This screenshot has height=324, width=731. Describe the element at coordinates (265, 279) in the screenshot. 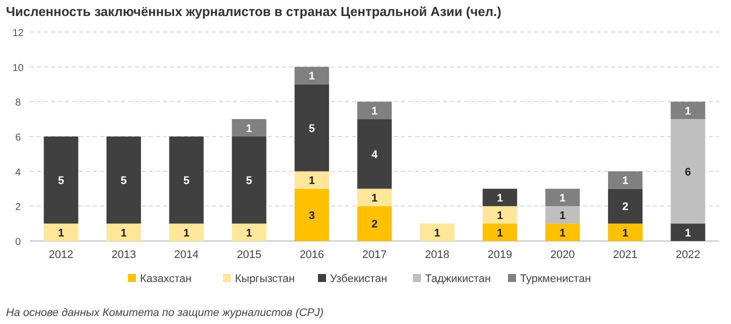

I see `legend-label: Кыргызстан` at that location.